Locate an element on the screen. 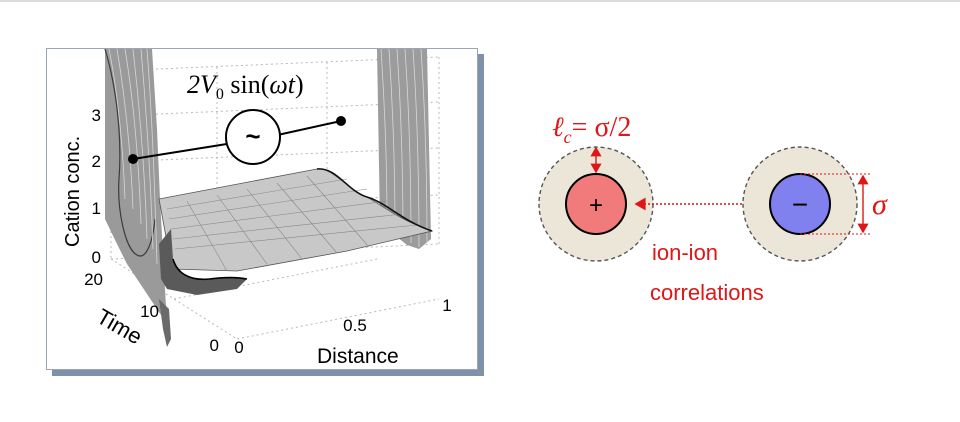 The image size is (960, 422). x-tick: 0 is located at coordinates (238, 347).